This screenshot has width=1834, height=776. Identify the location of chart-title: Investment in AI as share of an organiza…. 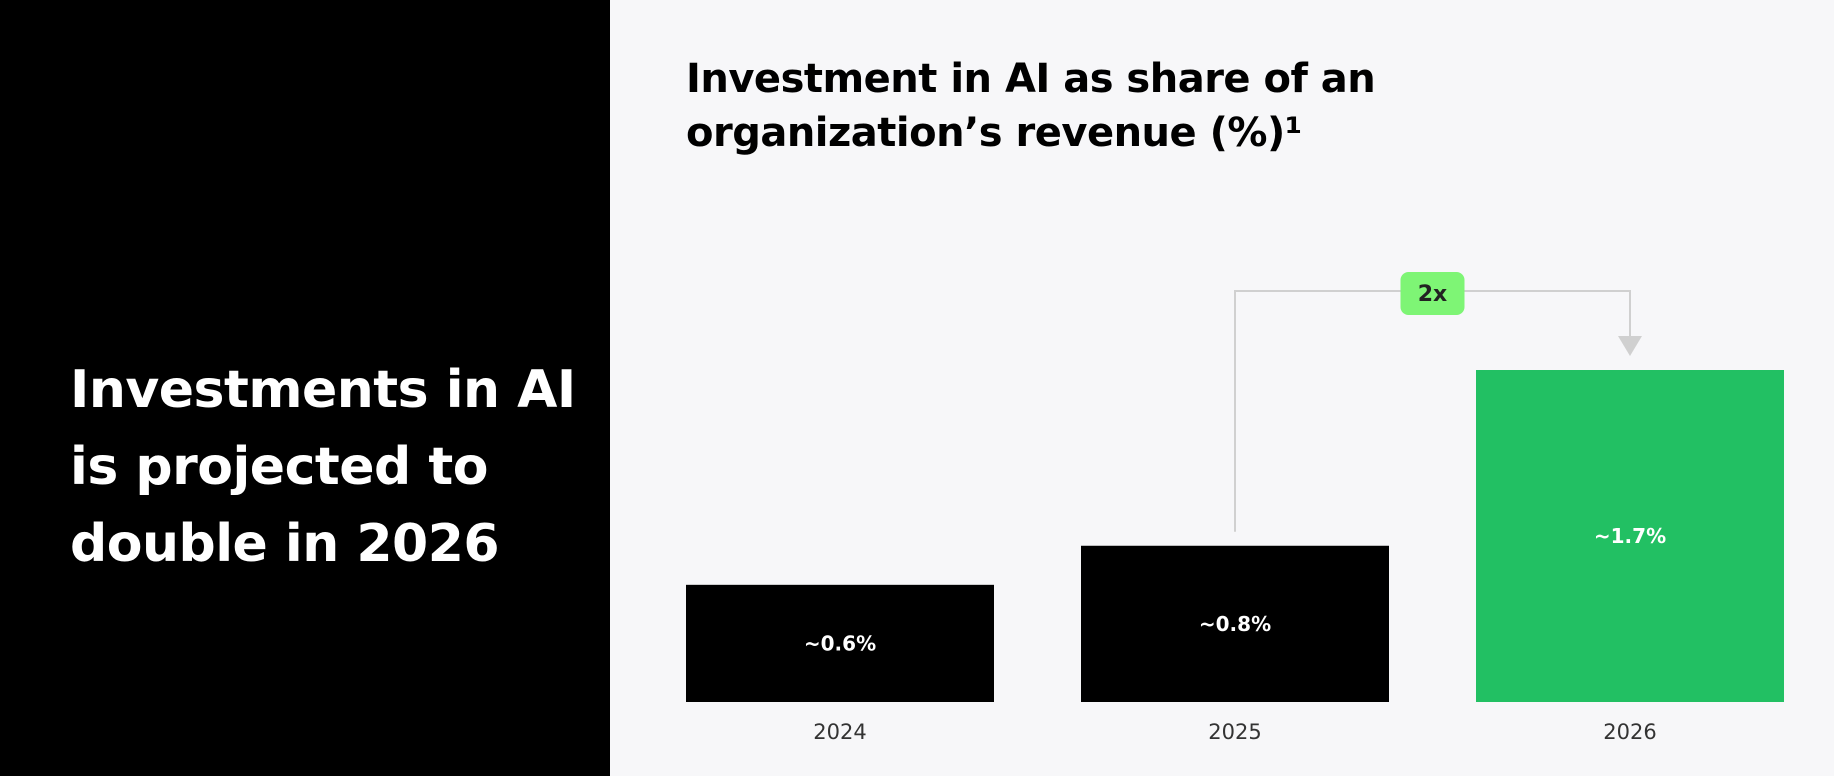
(1031, 106).